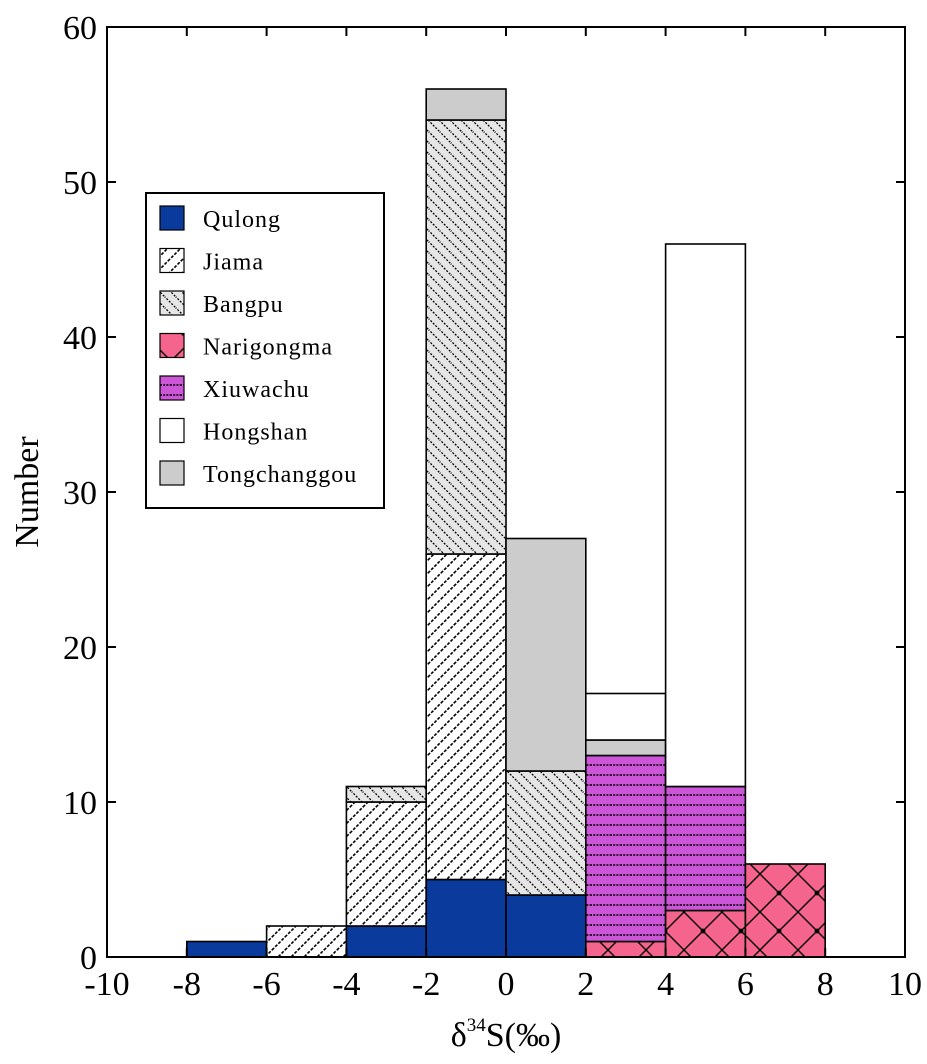 The image size is (927, 1064). Describe the element at coordinates (266, 984) in the screenshot. I see `x-tick-label: -6` at that location.